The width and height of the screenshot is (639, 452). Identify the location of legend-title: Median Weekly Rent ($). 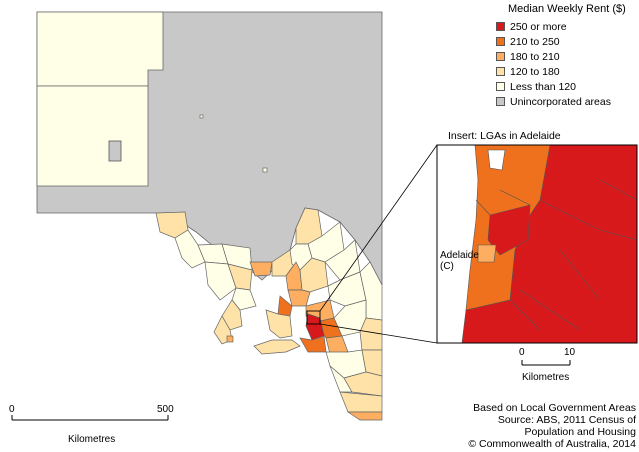
(573, 9).